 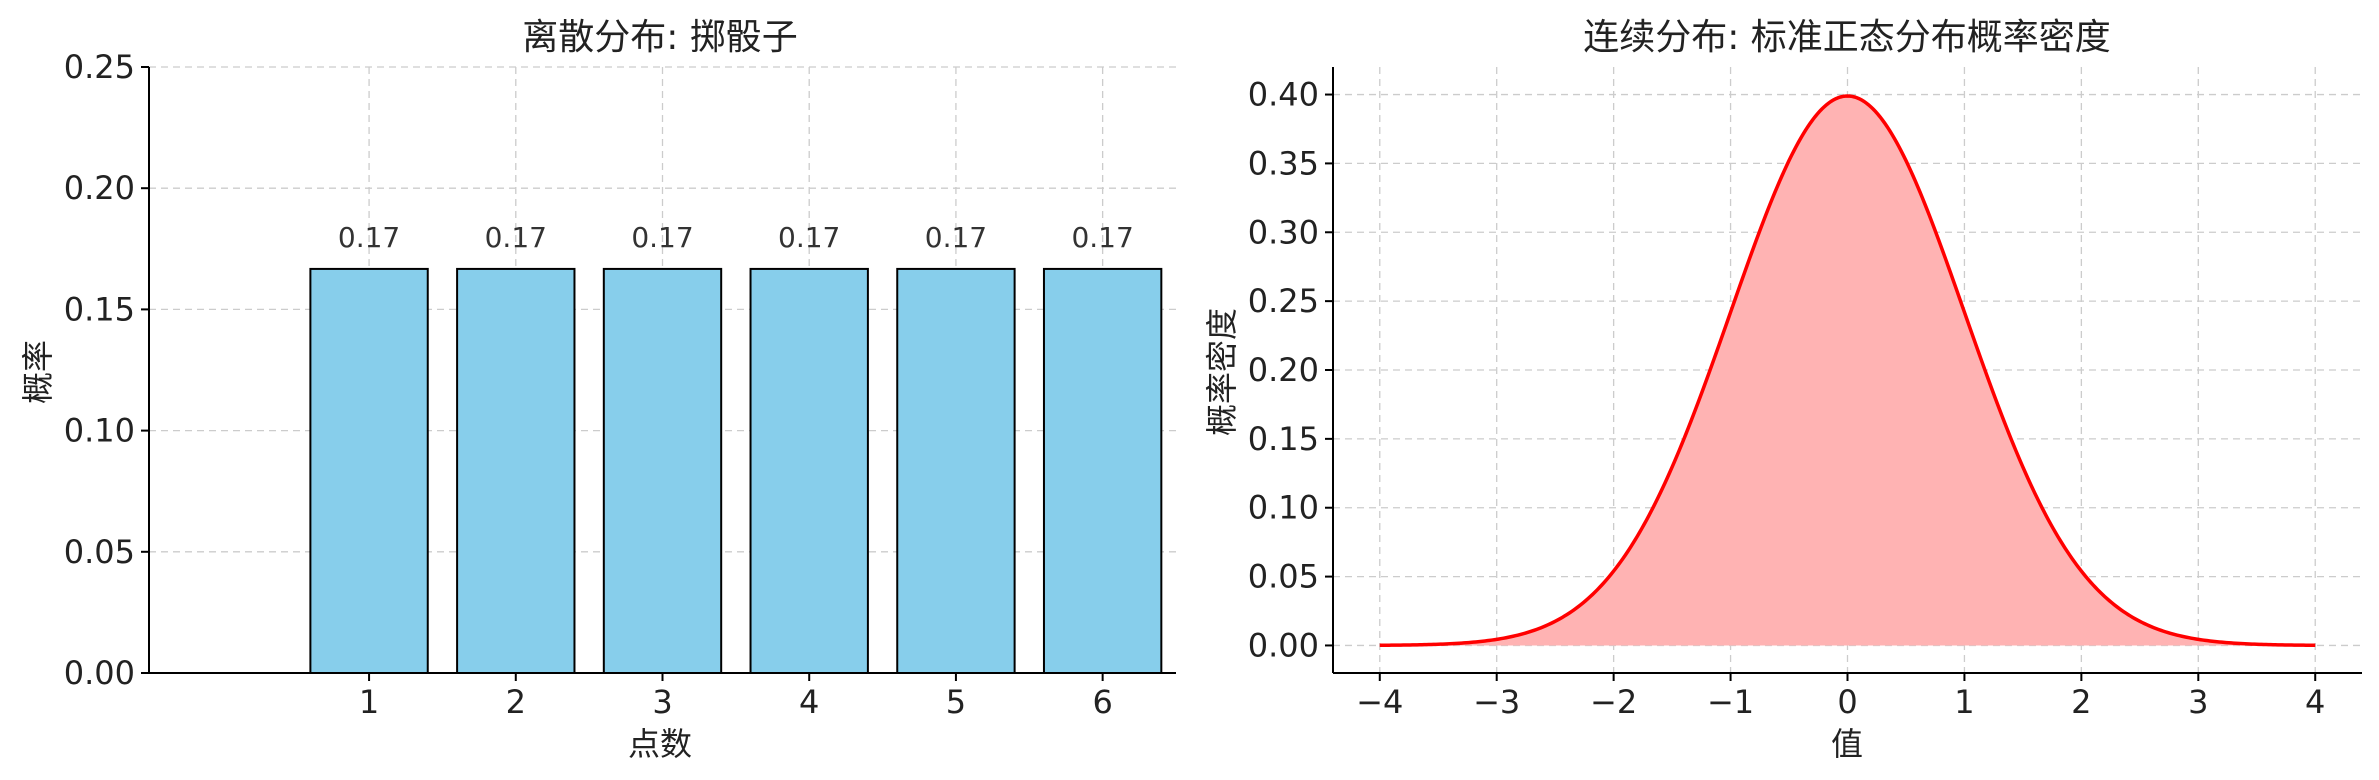 What do you see at coordinates (1847, 702) in the screenshot?
I see `pdf-chart-x-tick-label: 0` at bounding box center [1847, 702].